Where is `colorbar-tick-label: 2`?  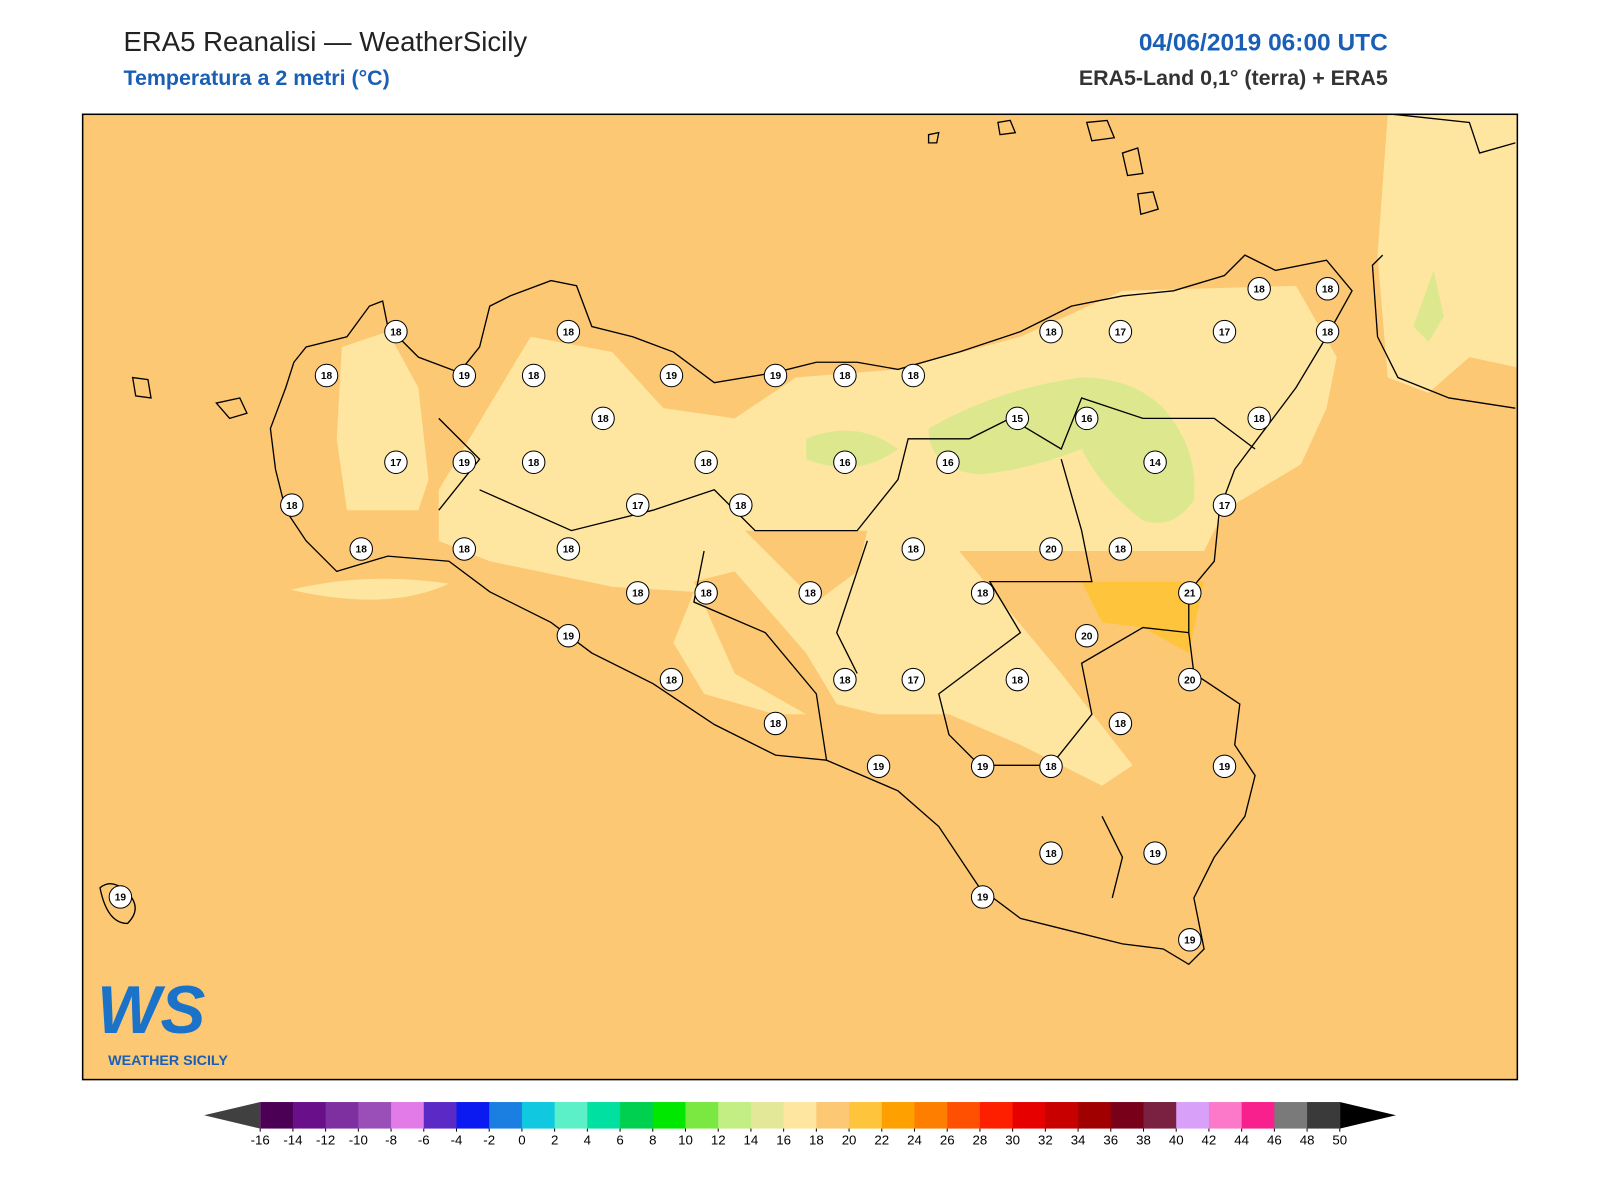
colorbar-tick-label: 2 is located at coordinates (554, 1139).